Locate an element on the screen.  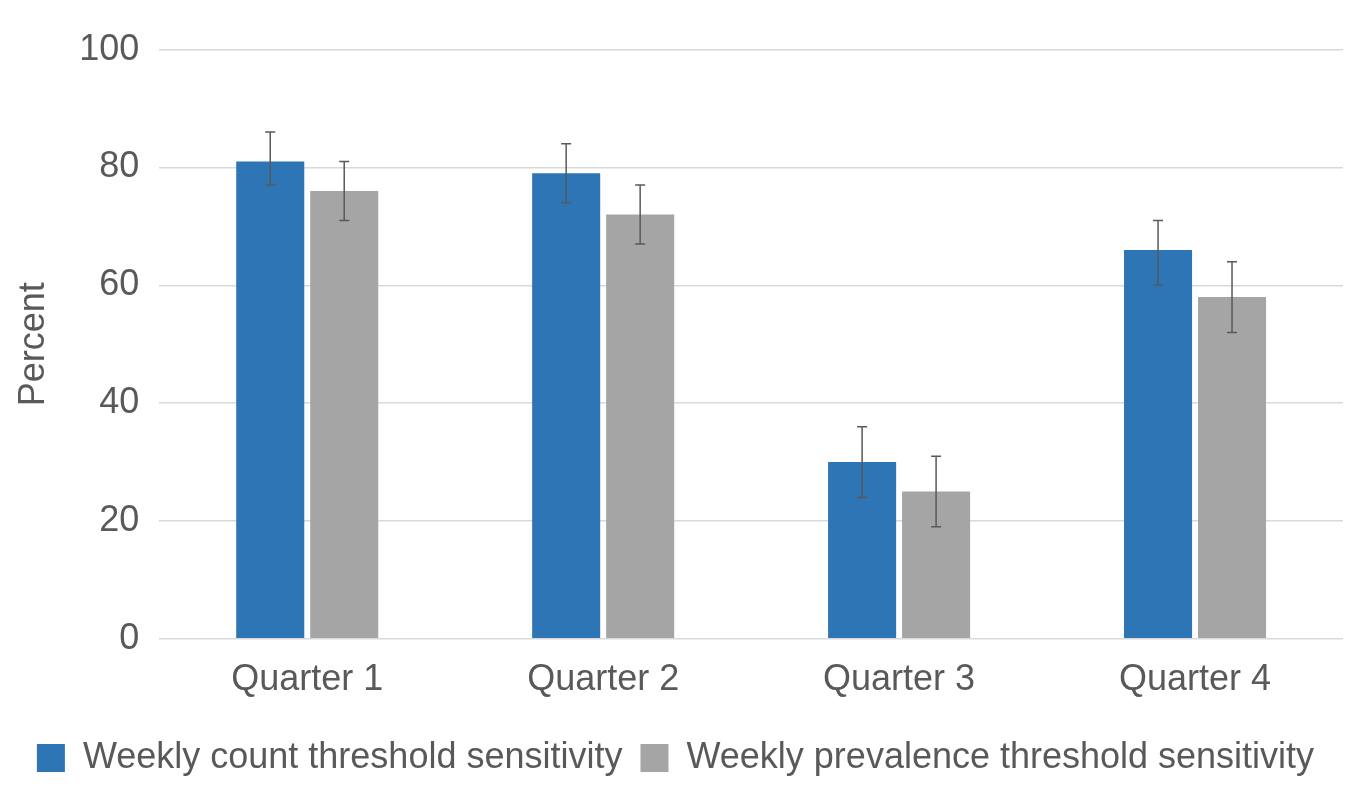
y-tick-label: 20 is located at coordinates (119, 518).